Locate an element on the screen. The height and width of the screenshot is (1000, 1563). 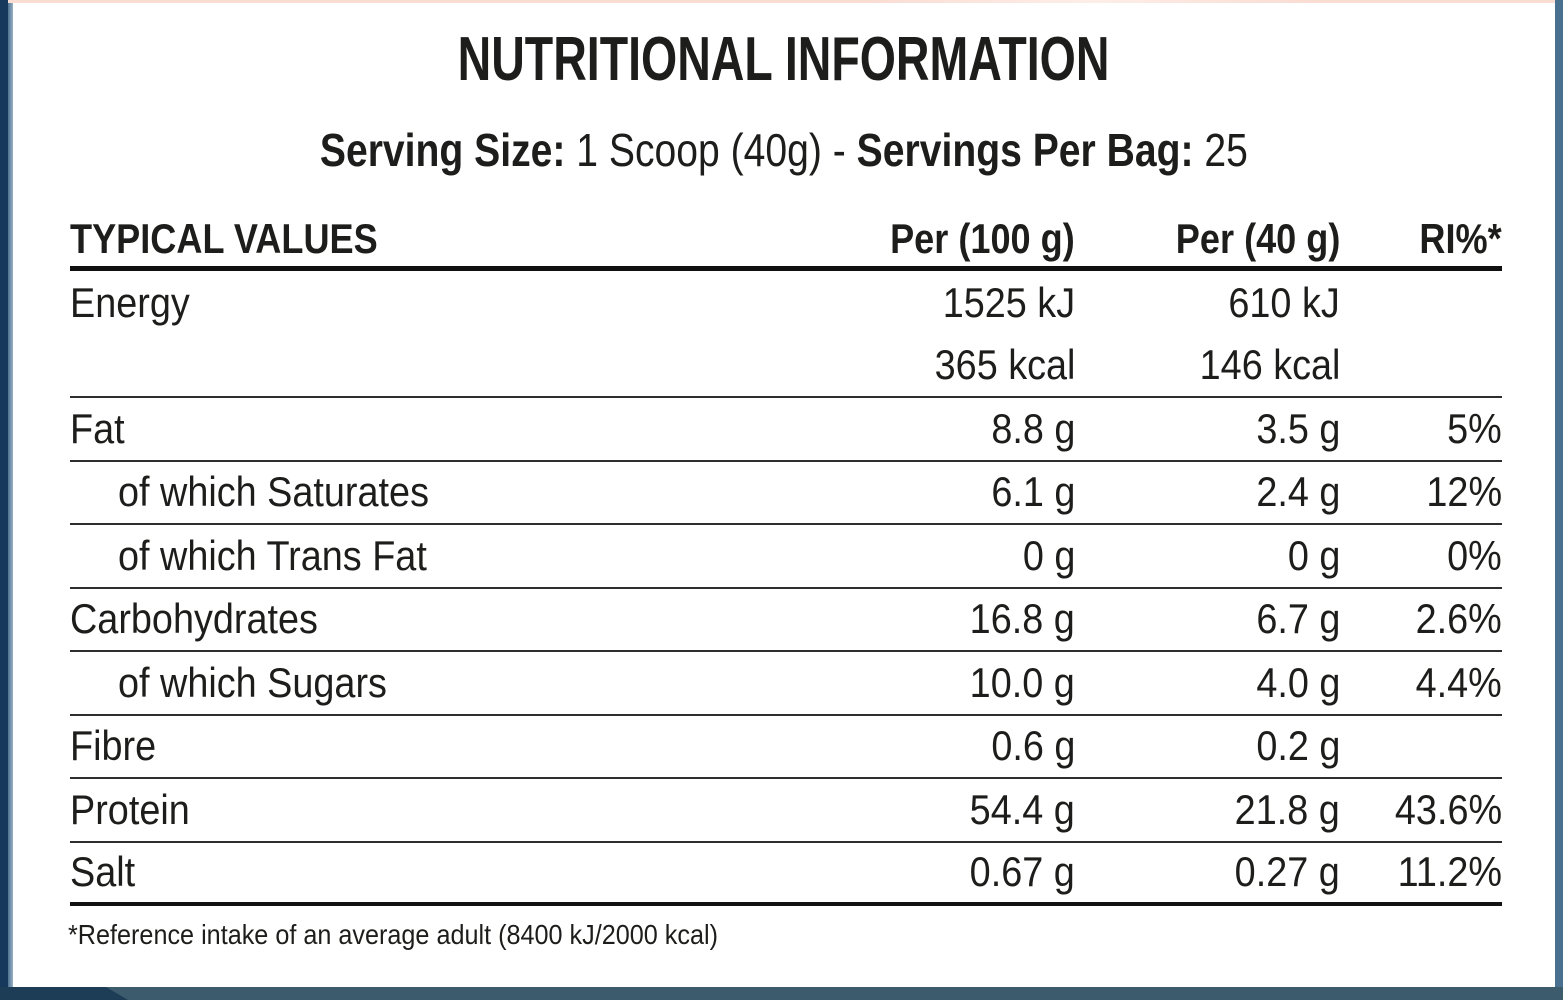
row-per100: 8.8 g is located at coordinates (1032, 428).